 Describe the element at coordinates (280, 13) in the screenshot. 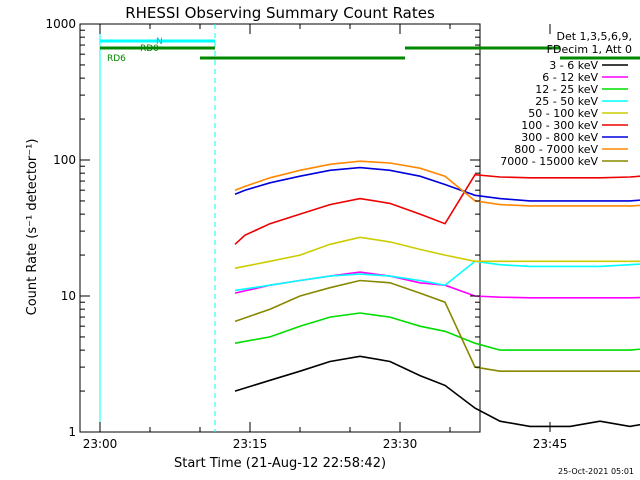

I see `chart-title: RHESSI Observing Summary Count Rates` at that location.